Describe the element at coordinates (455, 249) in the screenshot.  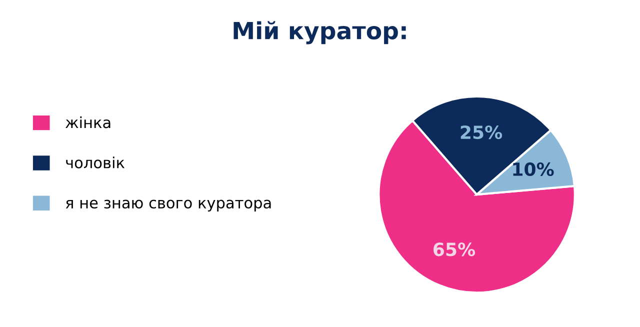
I see `data-label: 65%` at that location.